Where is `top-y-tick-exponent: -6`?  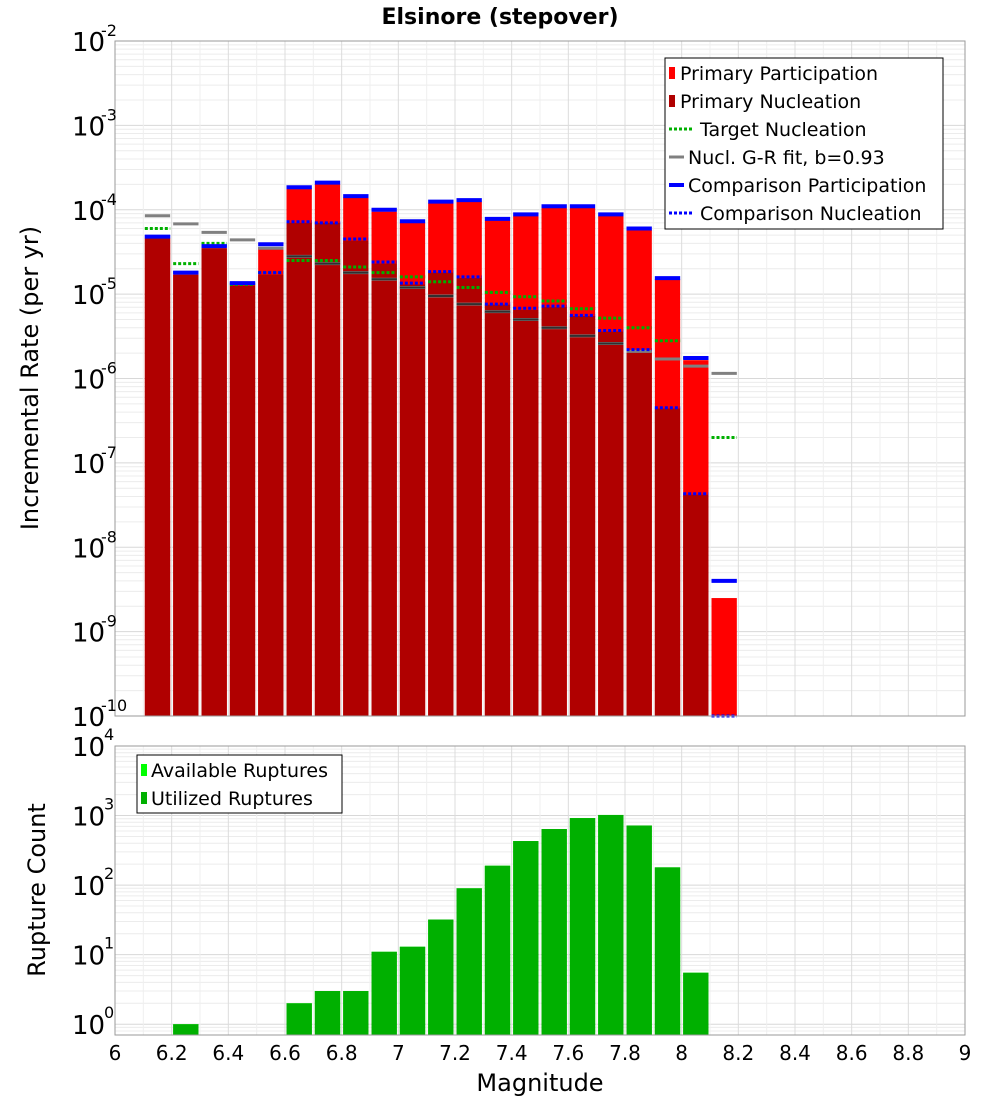
top-y-tick-exponent: -6 is located at coordinates (109, 368).